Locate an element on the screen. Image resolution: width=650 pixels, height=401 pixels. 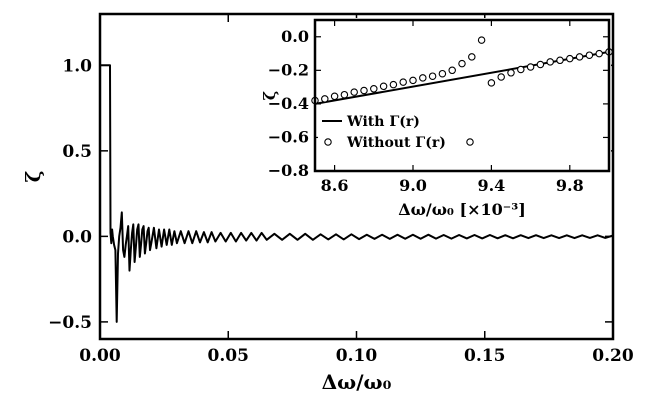
main-y-tick-label: 1.0 is located at coordinates (77, 66).